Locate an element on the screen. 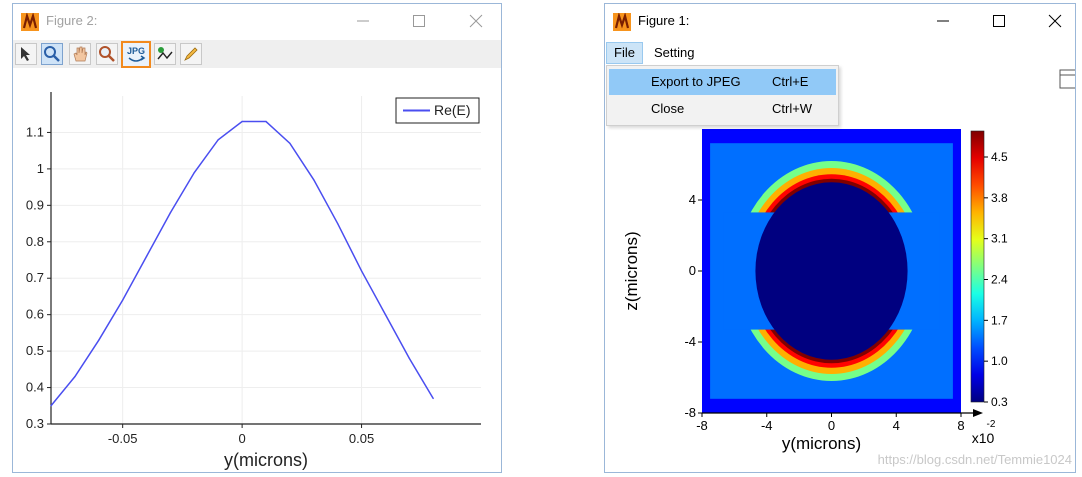 The image size is (1082, 477). x-tick-label: 8 is located at coordinates (960, 425).